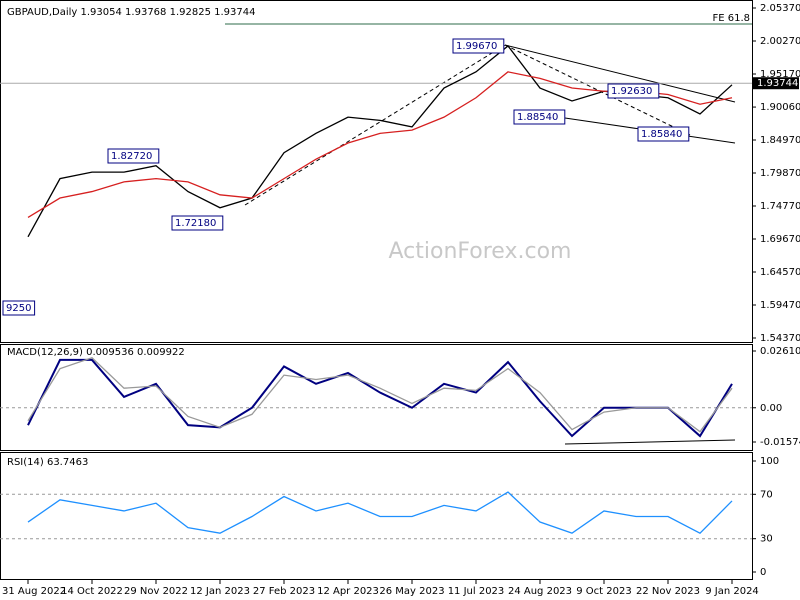 The height and width of the screenshot is (600, 800). What do you see at coordinates (780, 41) in the screenshot?
I see `y-tick-label: 2.00270` at bounding box center [780, 41].